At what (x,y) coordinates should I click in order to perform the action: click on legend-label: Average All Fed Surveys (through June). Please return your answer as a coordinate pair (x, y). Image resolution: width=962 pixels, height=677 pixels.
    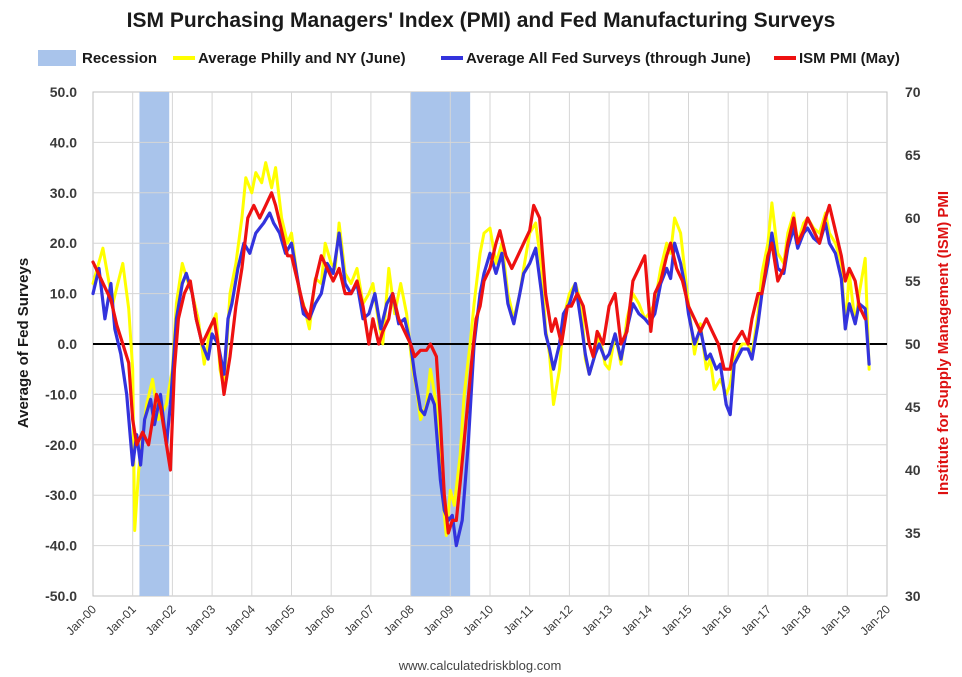
    Looking at the image, I should click on (608, 58).